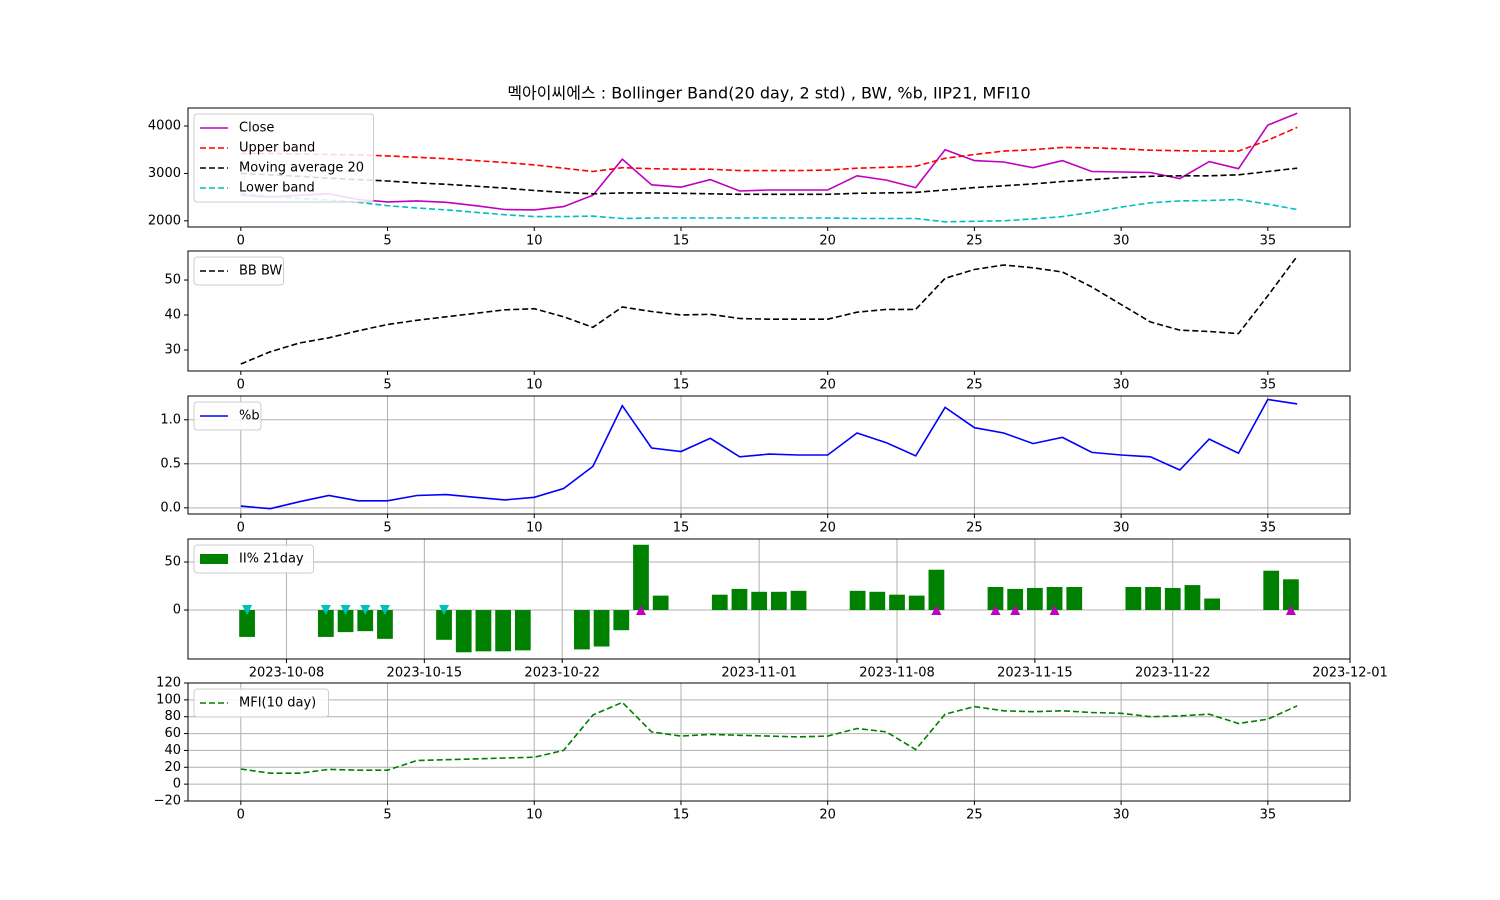  Describe the element at coordinates (425, 673) in the screenshot. I see `x-tick-label: 2023-10-15` at that location.